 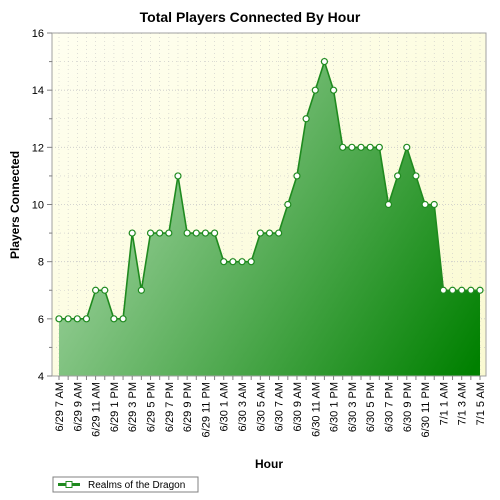 What do you see at coordinates (136, 485) in the screenshot?
I see `legend-label: Realms of the Dragon` at bounding box center [136, 485].